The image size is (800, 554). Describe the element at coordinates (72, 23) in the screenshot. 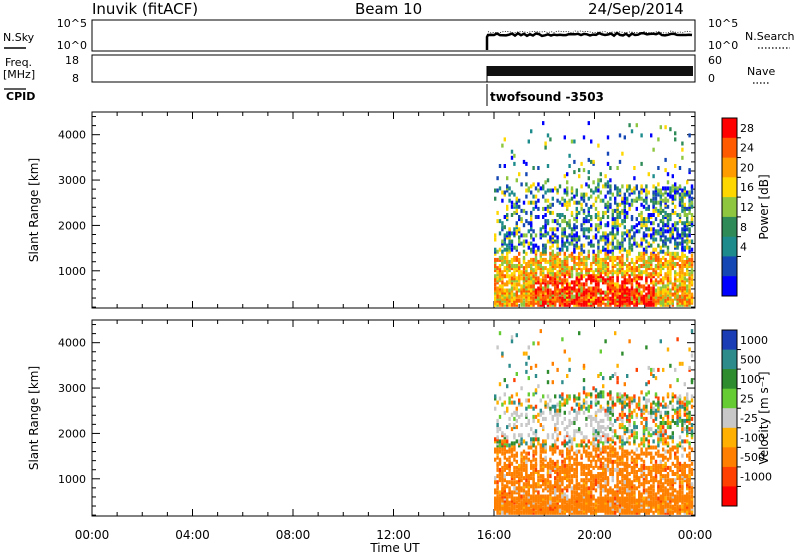

I see `nsky-tick-top: 10^5` at that location.